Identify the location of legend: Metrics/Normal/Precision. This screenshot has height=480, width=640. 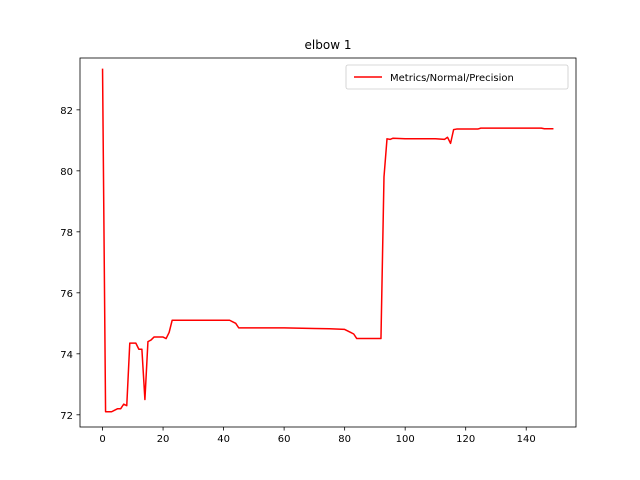
(457, 77).